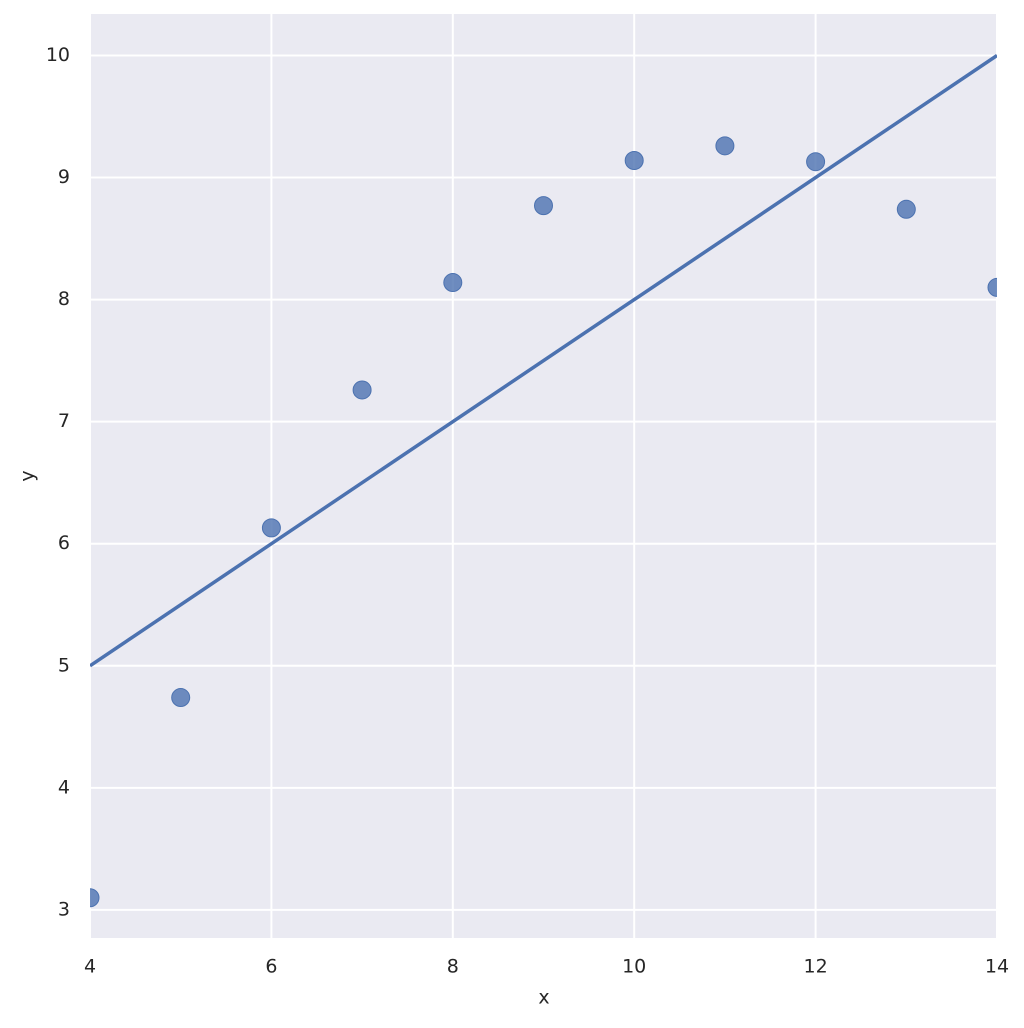  What do you see at coordinates (634, 967) in the screenshot?
I see `x-tick-label: 10` at bounding box center [634, 967].